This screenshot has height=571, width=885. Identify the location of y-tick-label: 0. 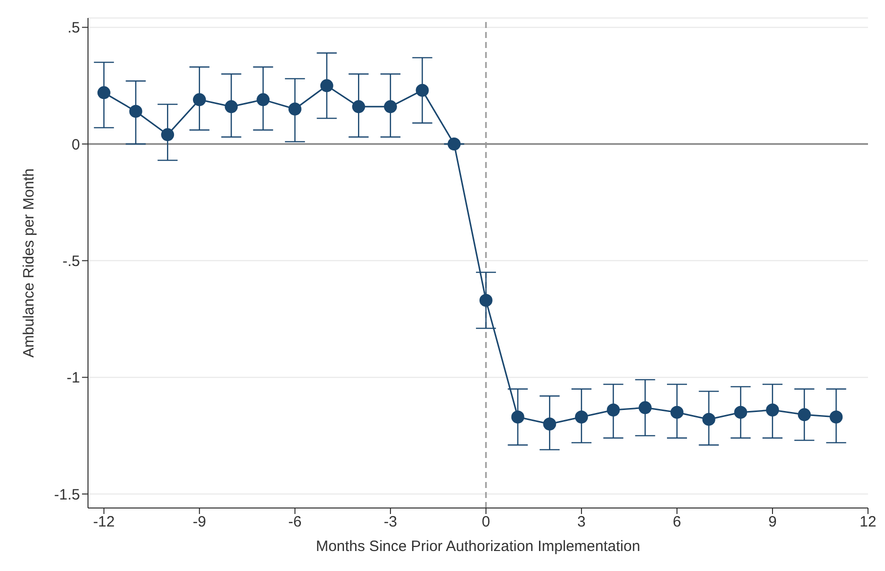
(76, 145).